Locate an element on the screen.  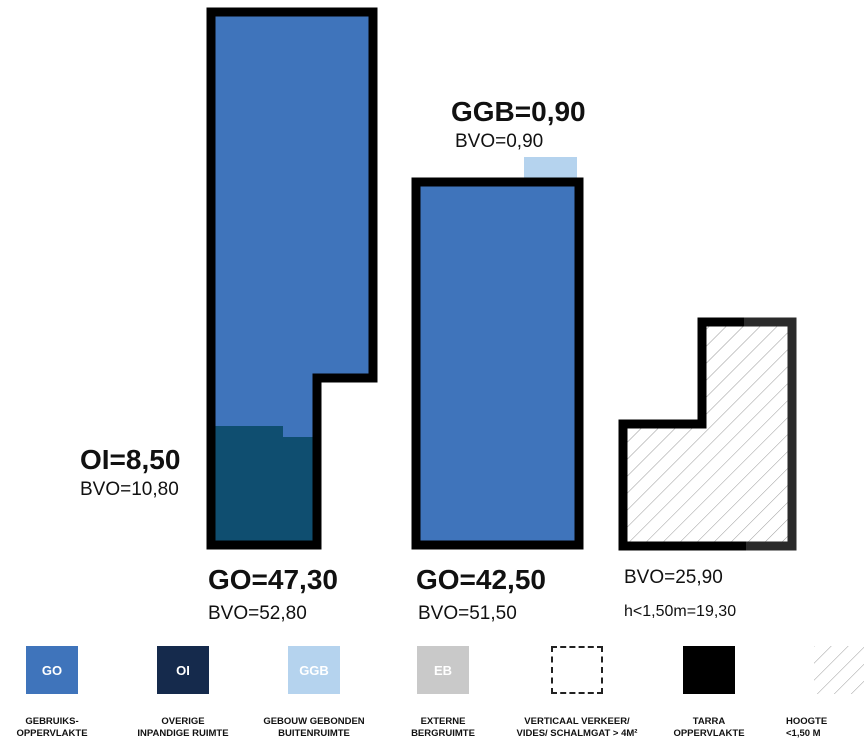
block-1-bvo: BVO=52,80 is located at coordinates (257, 613).